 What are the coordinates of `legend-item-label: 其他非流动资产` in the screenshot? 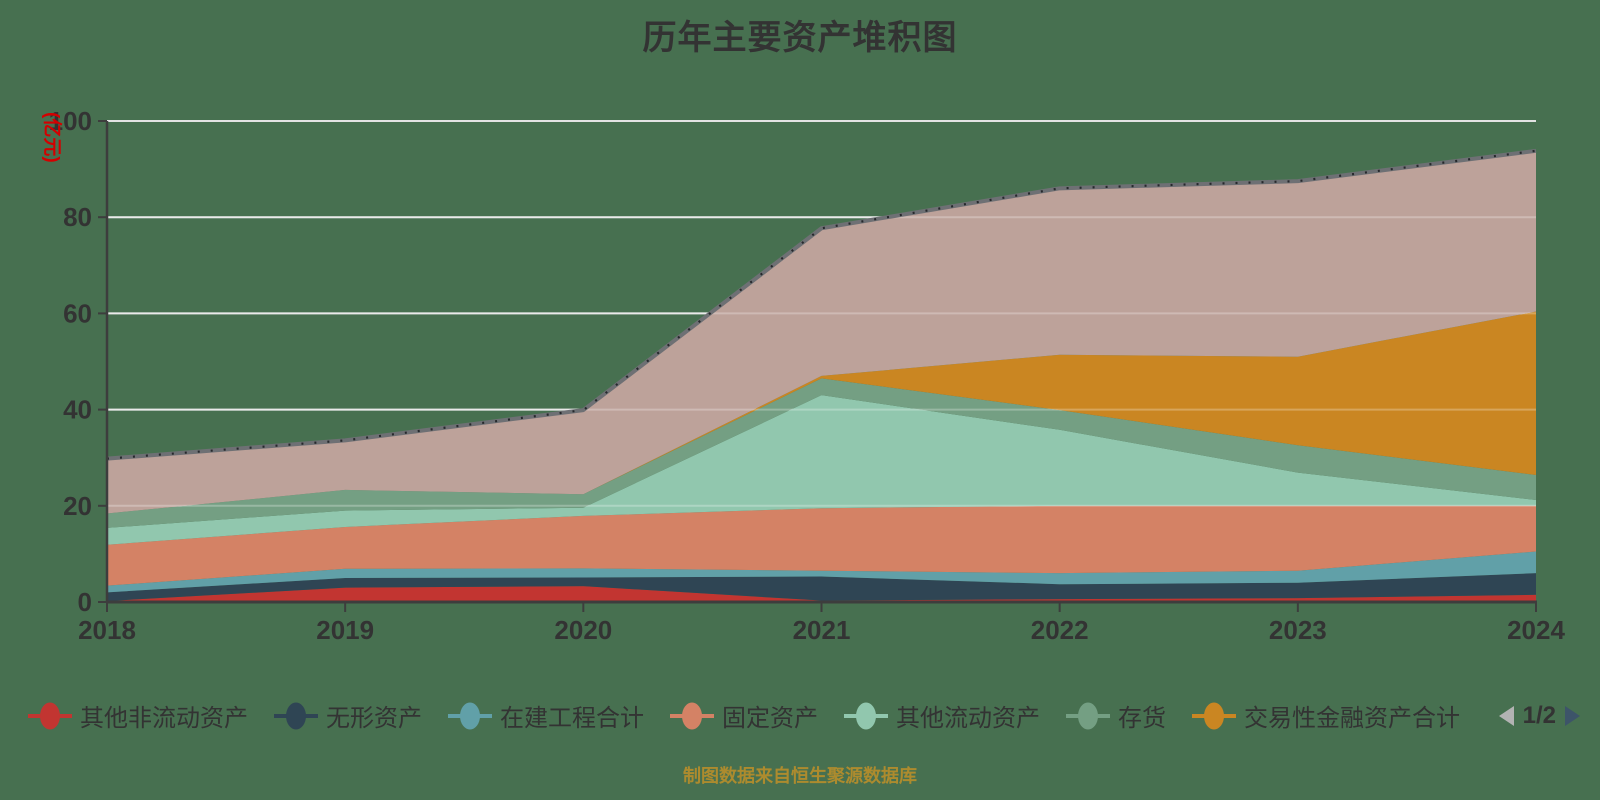 It's located at (164, 718).